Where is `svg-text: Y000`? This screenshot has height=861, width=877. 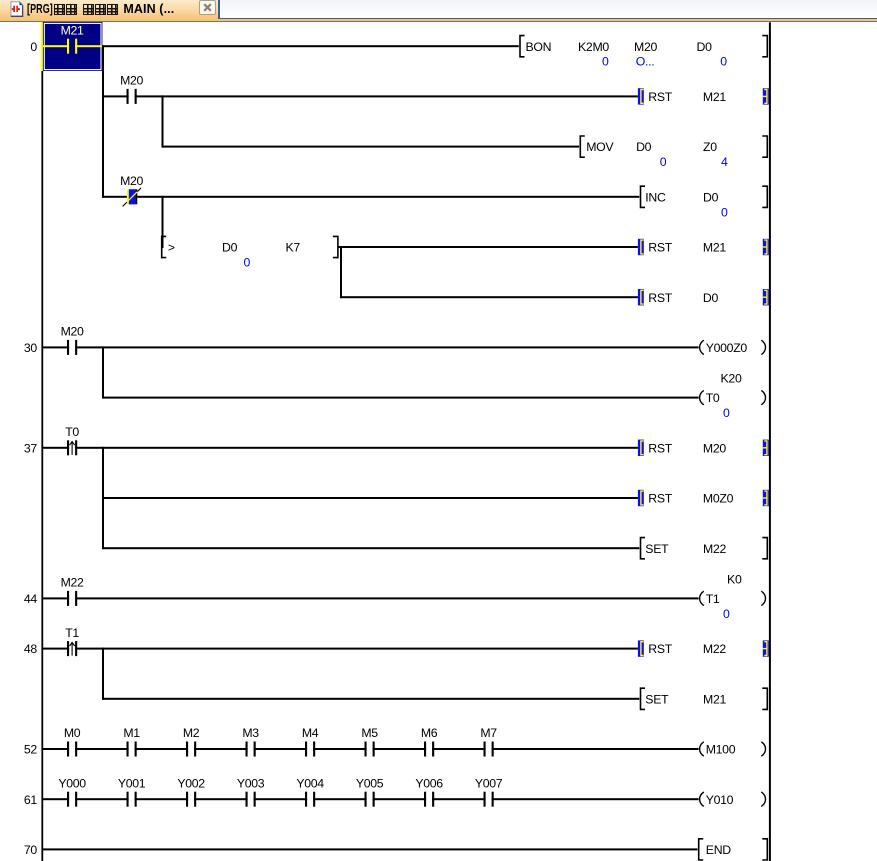
svg-text: Y000 is located at coordinates (72, 783).